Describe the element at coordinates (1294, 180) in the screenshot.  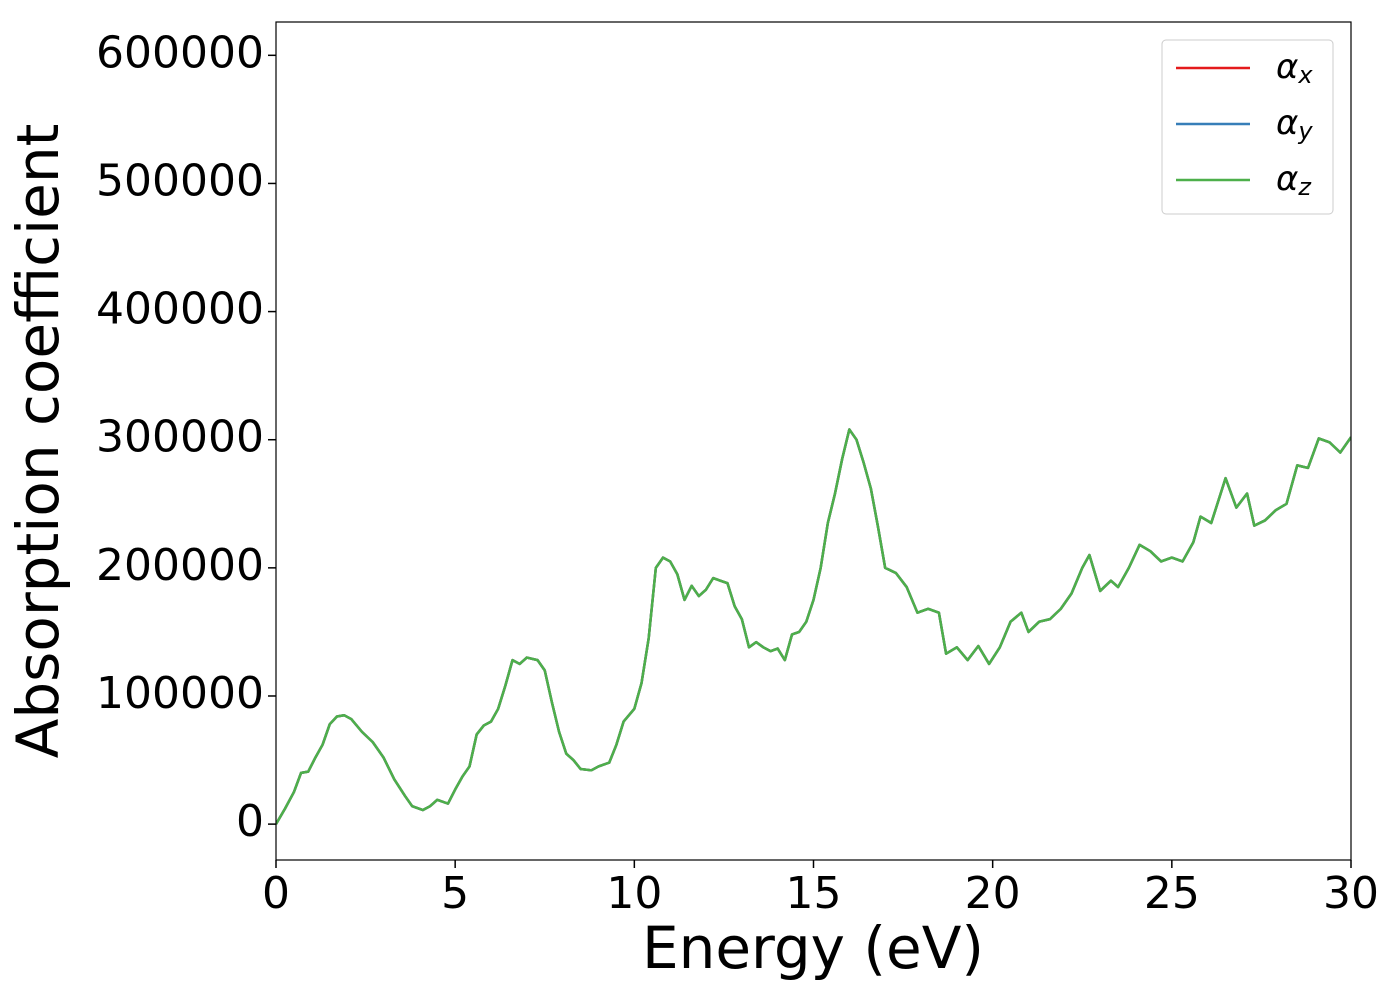
I see `legend-label: αz` at that location.